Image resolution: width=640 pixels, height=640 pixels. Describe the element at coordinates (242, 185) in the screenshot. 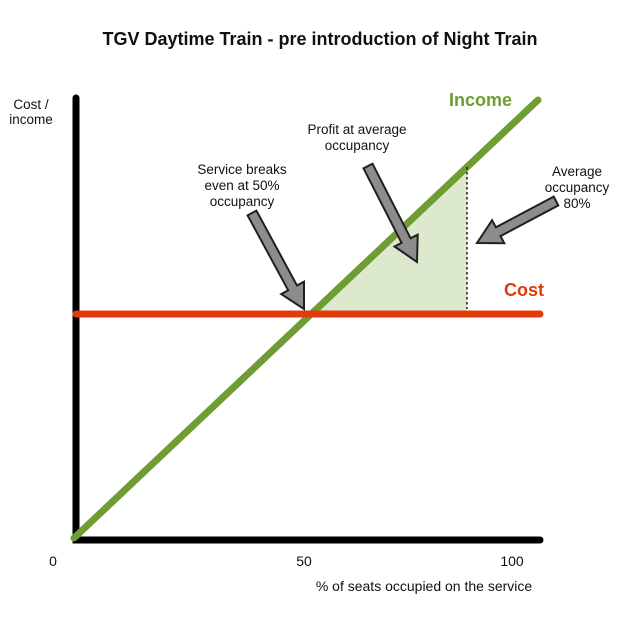

I see `annotation-break-even: Service breaks even at 50% occupancy` at that location.